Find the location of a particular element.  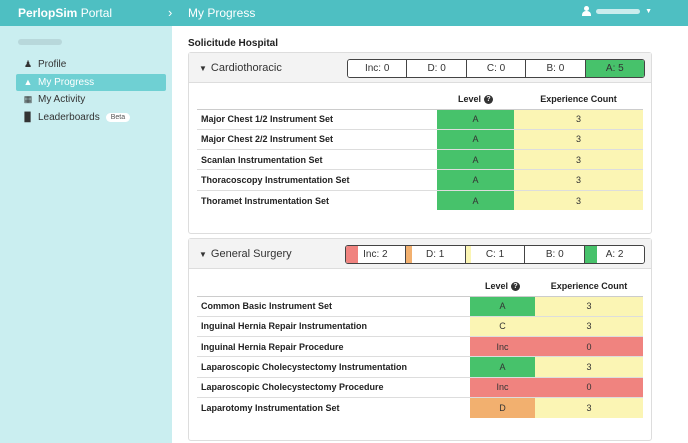

section-title: ▼ General Surgery is located at coordinates (245, 254).